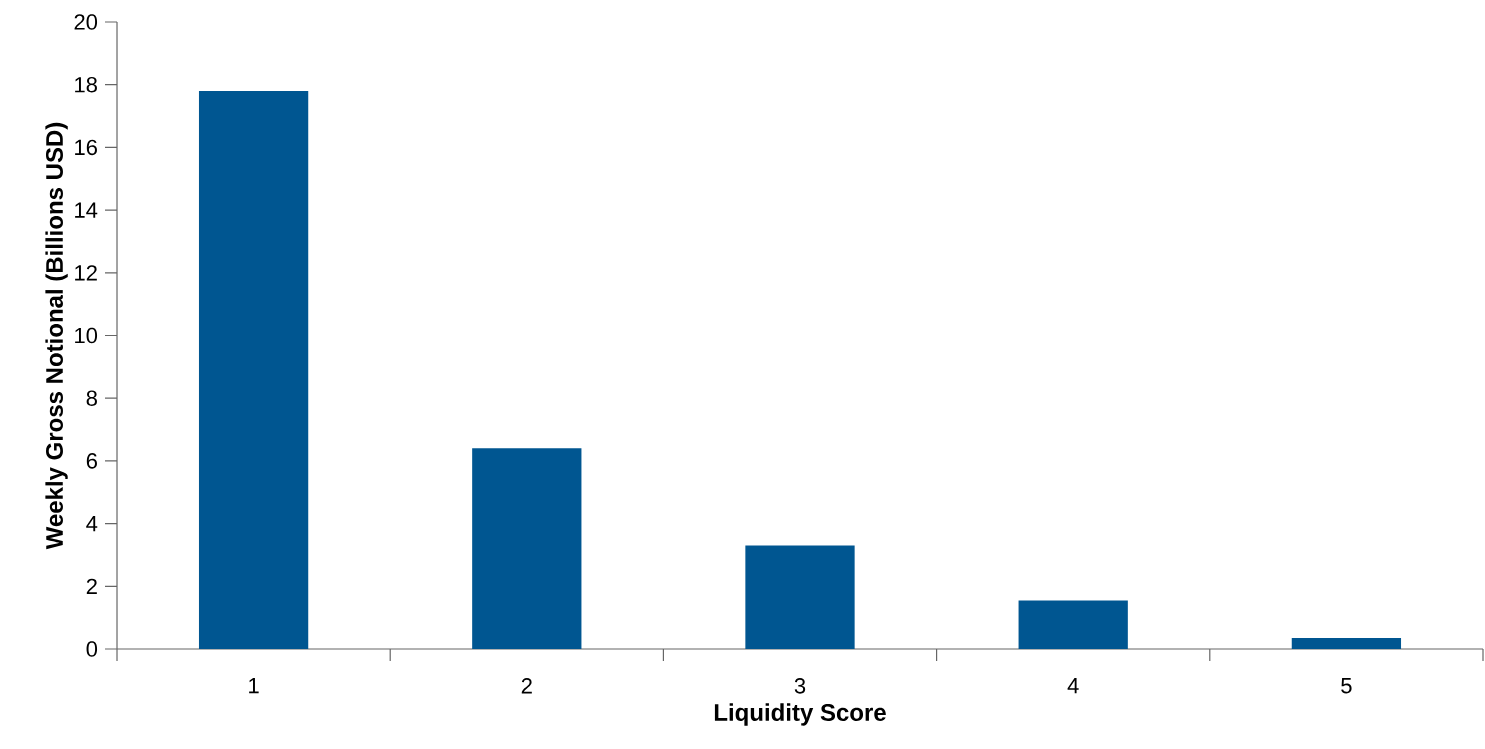 The width and height of the screenshot is (1485, 749). What do you see at coordinates (254, 686) in the screenshot?
I see `x-tick-label: 1` at bounding box center [254, 686].